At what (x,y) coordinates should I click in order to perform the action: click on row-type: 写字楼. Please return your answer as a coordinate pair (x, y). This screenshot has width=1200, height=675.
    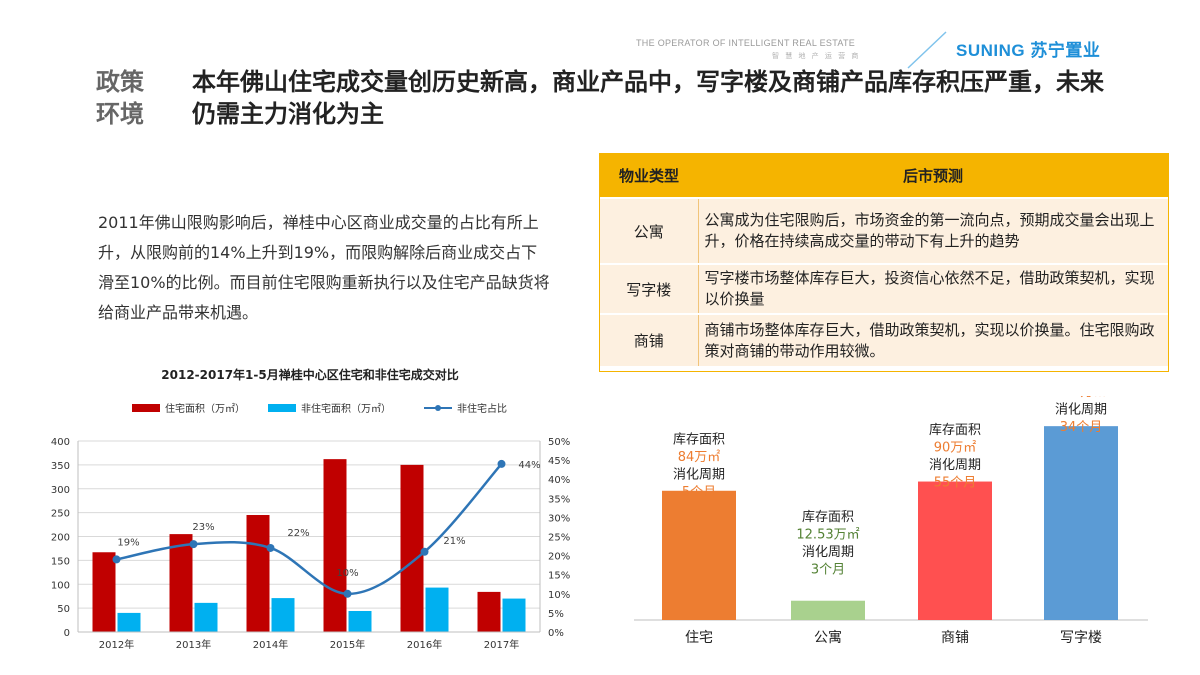
    Looking at the image, I should click on (649, 288).